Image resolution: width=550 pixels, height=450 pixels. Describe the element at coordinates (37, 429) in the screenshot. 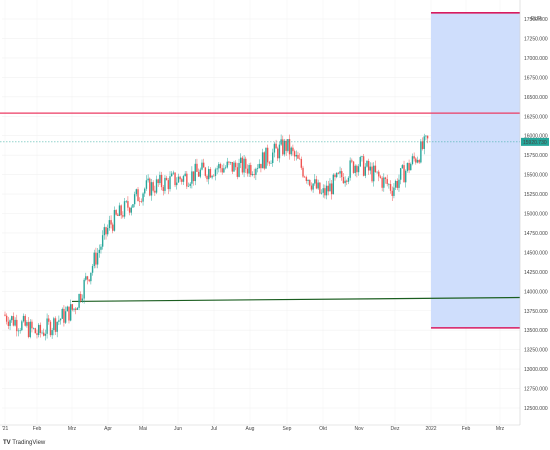

I see `x-tick-label: Feb` at that location.